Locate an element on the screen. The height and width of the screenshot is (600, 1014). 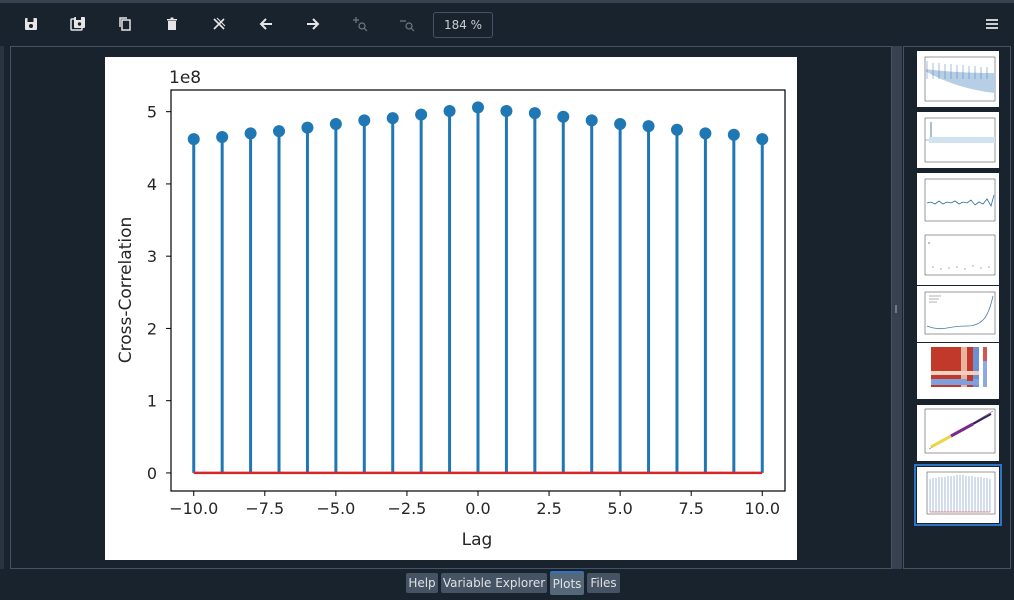
copy-icon is located at coordinates (125, 24).